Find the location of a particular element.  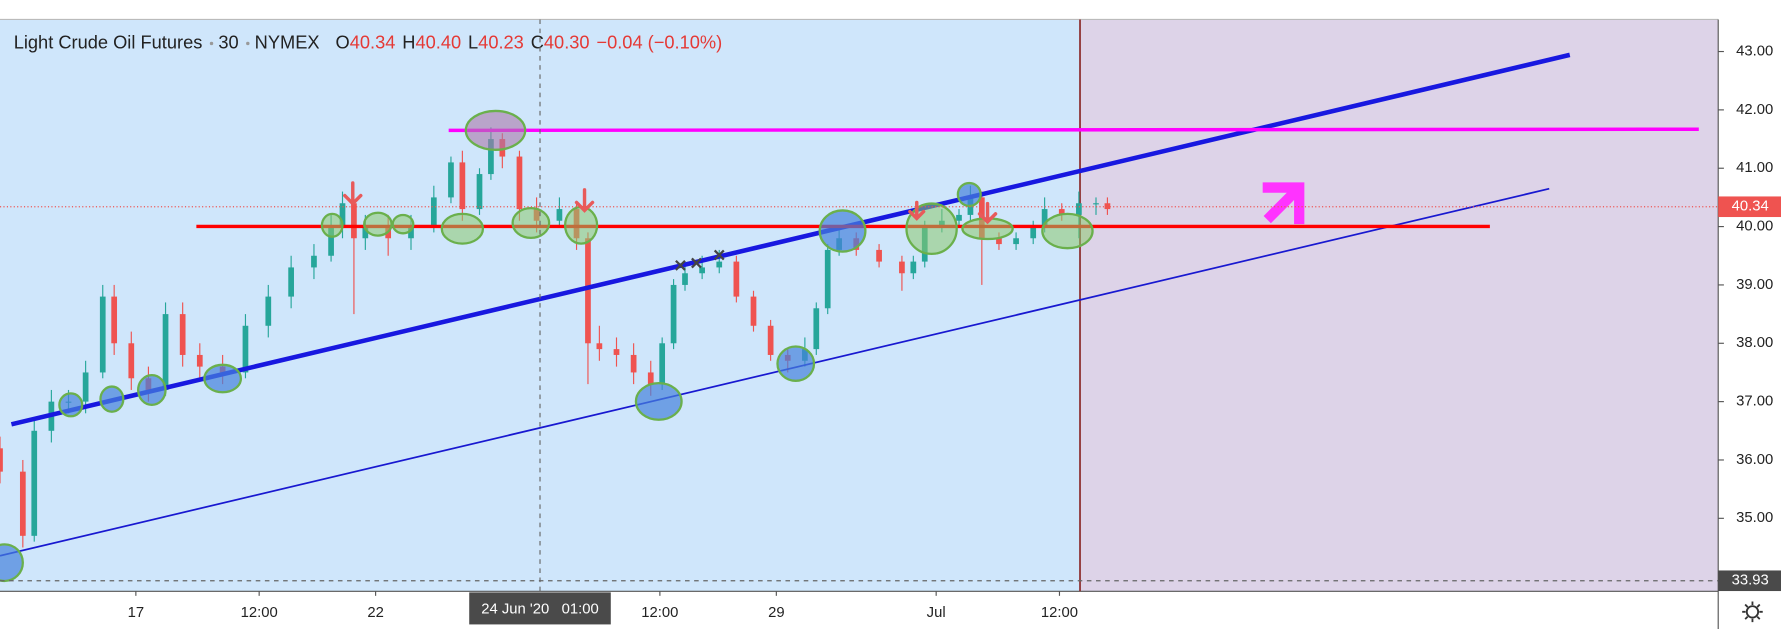

change: −0.04 (−0.10%) is located at coordinates (659, 41).